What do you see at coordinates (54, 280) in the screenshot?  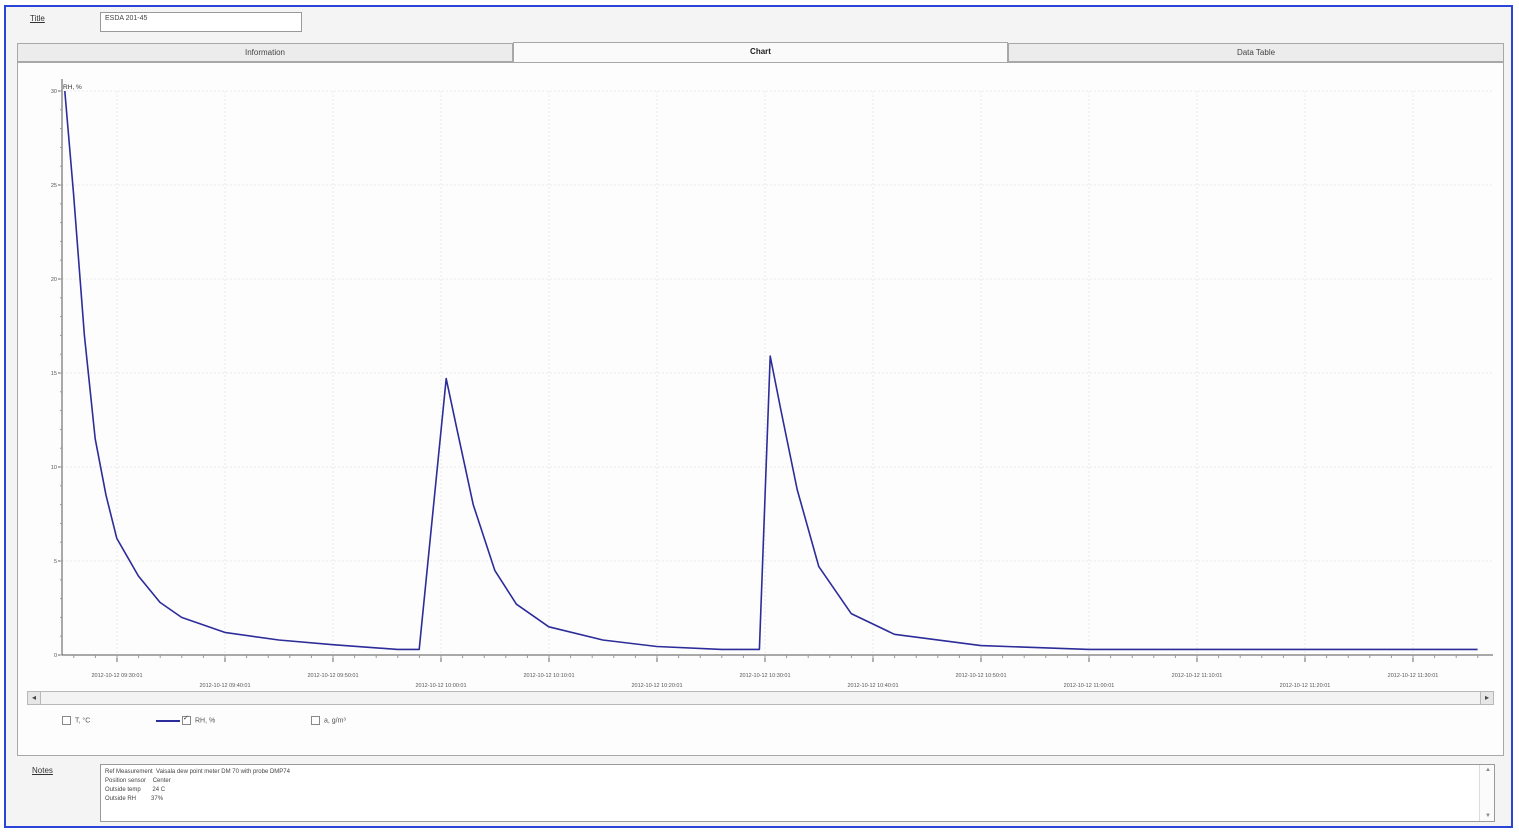 I see `y-tick-label: 20` at bounding box center [54, 280].